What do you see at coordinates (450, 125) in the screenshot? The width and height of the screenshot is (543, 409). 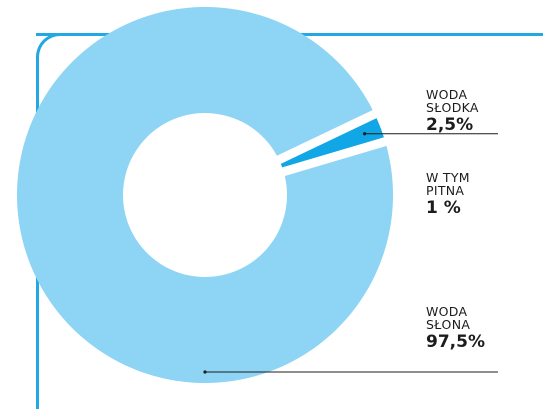 I see `label-fresh-water-value: 2,5%` at bounding box center [450, 125].